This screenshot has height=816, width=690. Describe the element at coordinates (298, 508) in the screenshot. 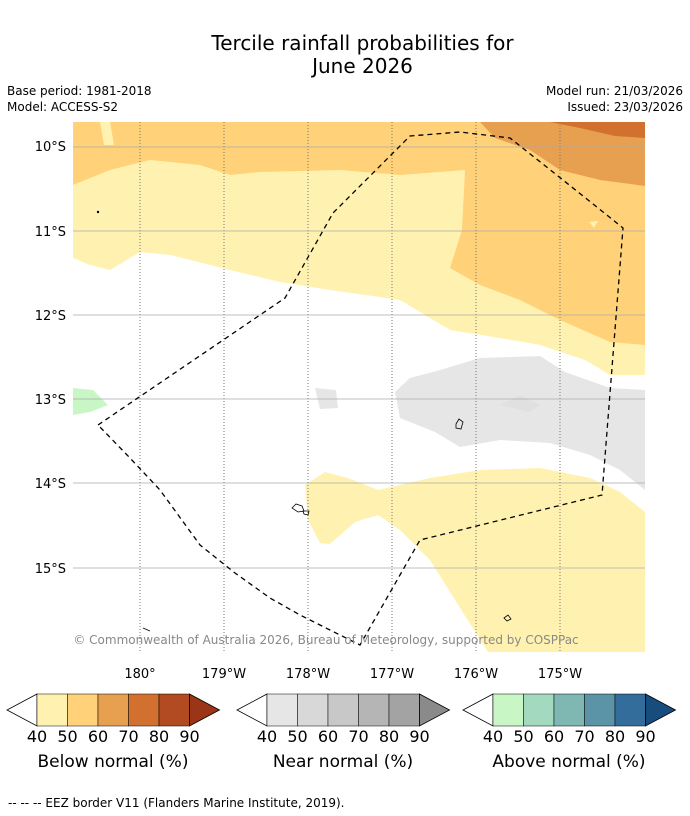

I see `island-west-a` at that location.